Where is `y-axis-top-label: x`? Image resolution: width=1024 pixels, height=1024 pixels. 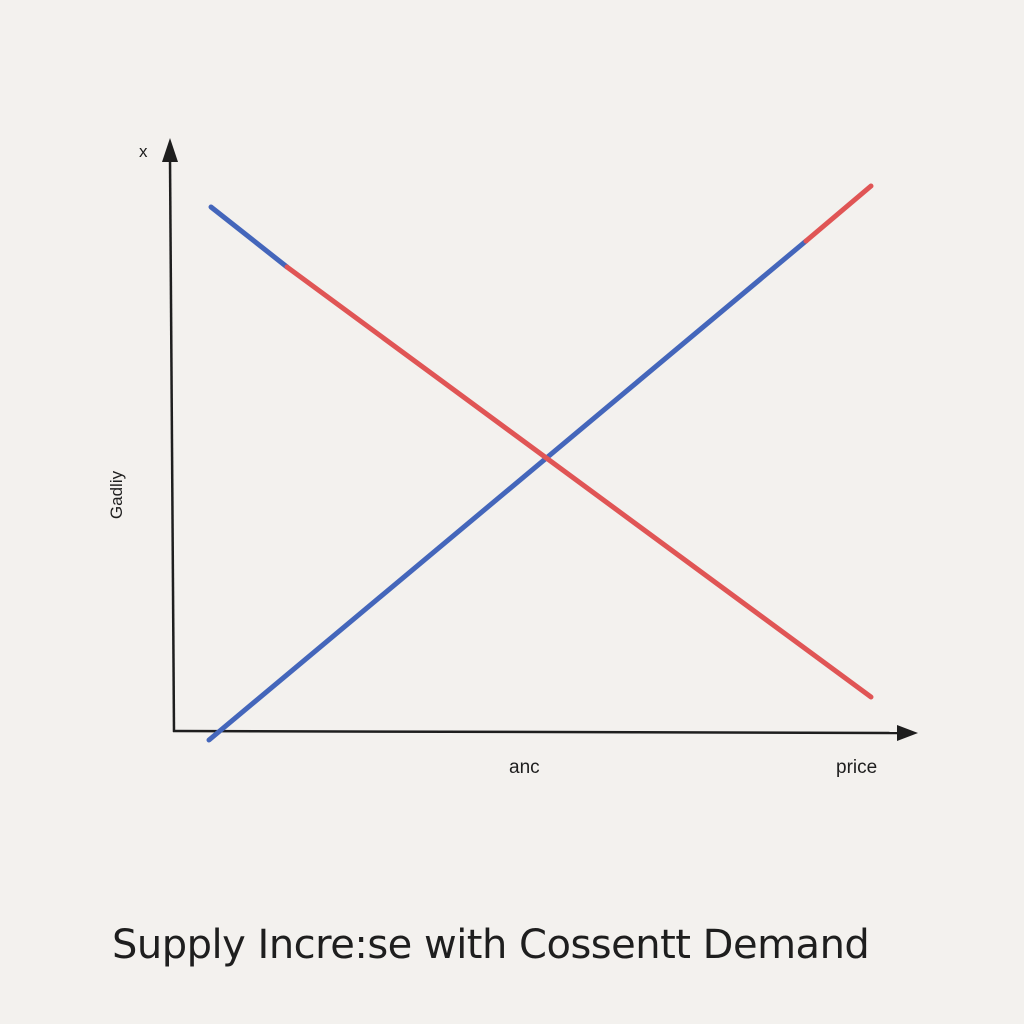 y-axis-top-label: x is located at coordinates (143, 151).